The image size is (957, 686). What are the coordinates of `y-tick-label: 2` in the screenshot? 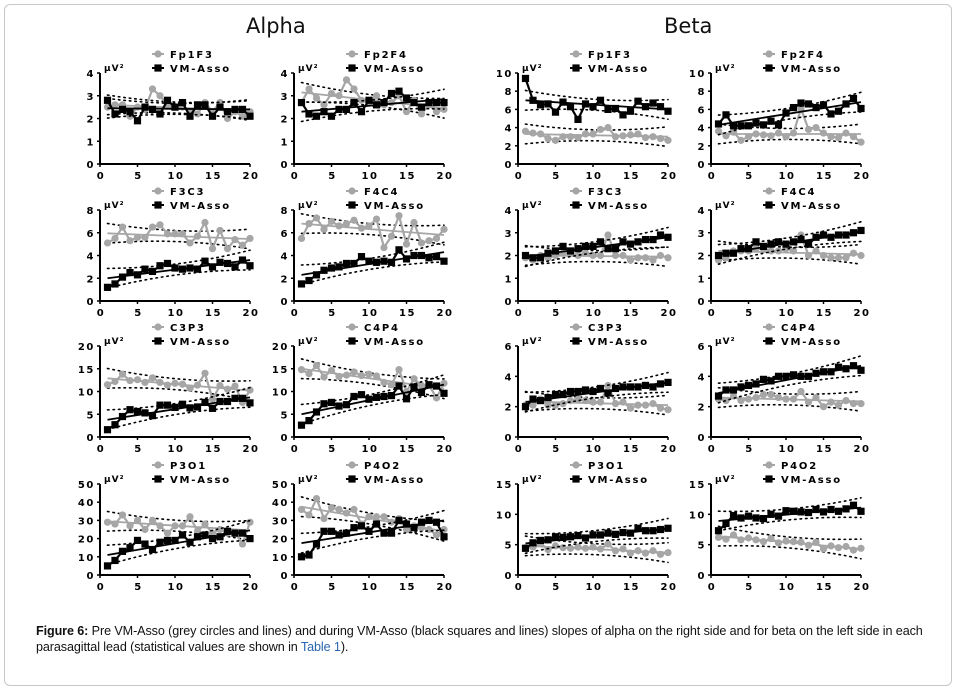 It's located at (284, 120).